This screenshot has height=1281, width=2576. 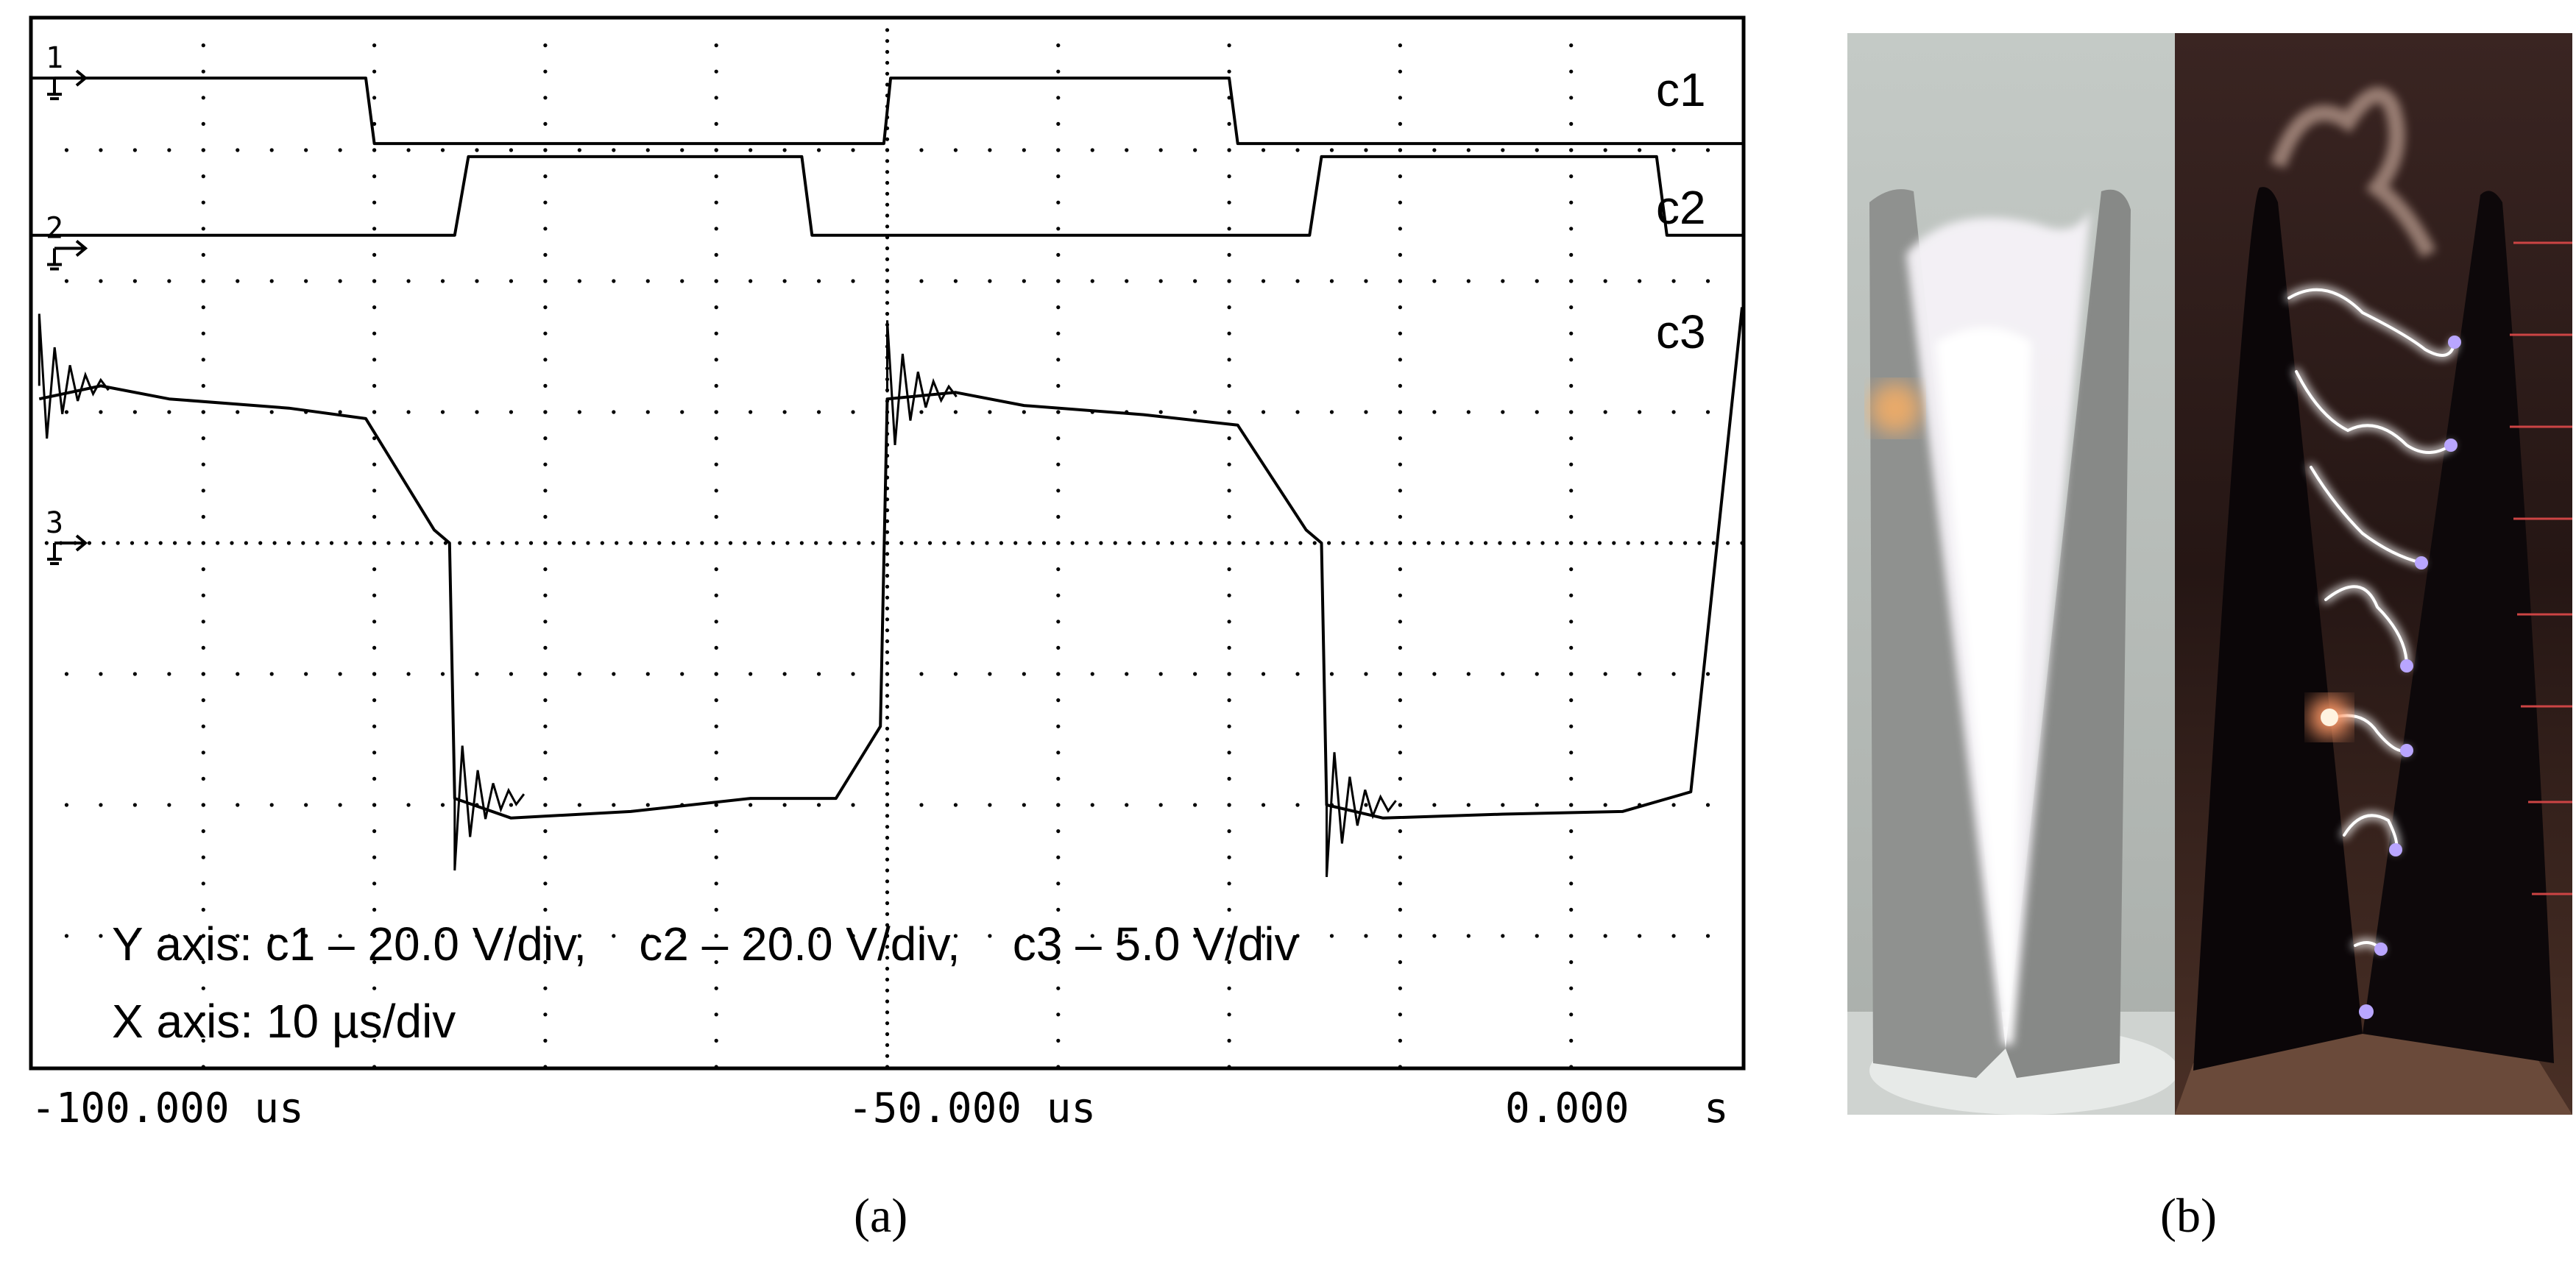 I want to click on channel-number: 1, so click(x=54, y=58).